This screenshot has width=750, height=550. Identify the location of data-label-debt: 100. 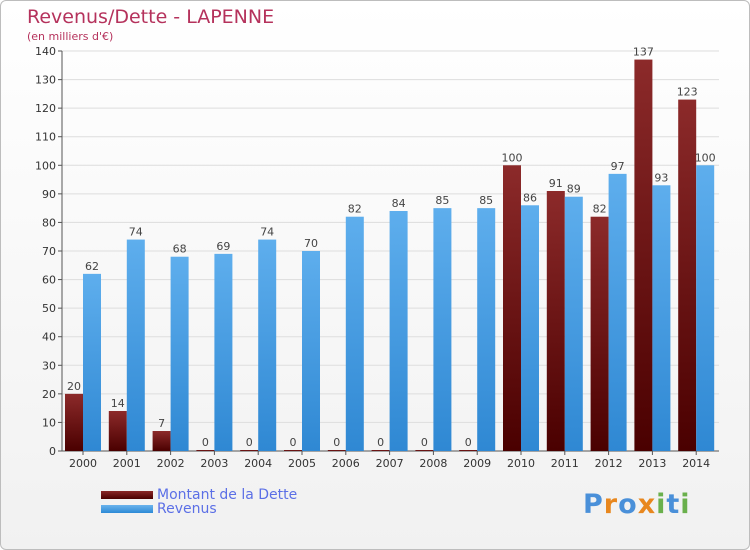
(512, 157).